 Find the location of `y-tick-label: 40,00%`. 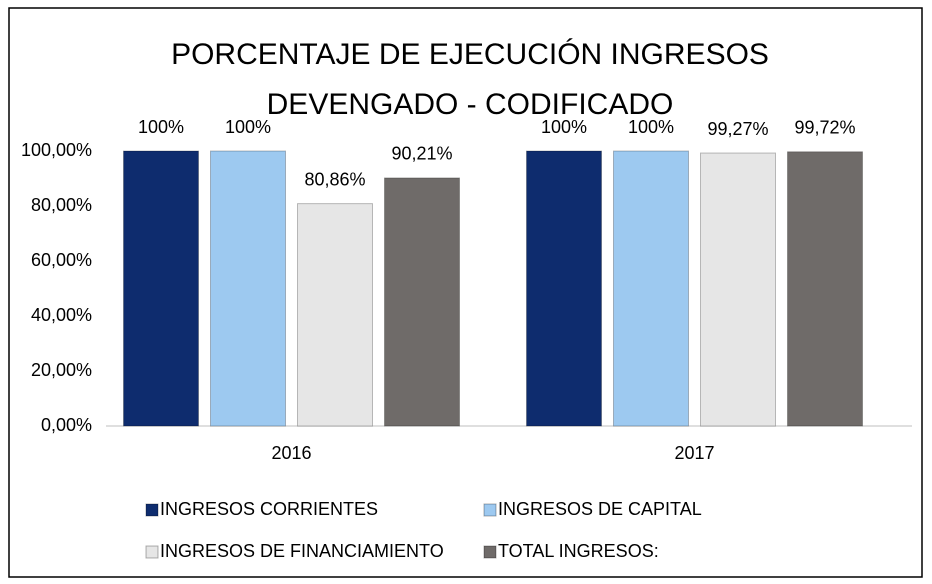

y-tick-label: 40,00% is located at coordinates (61, 315).